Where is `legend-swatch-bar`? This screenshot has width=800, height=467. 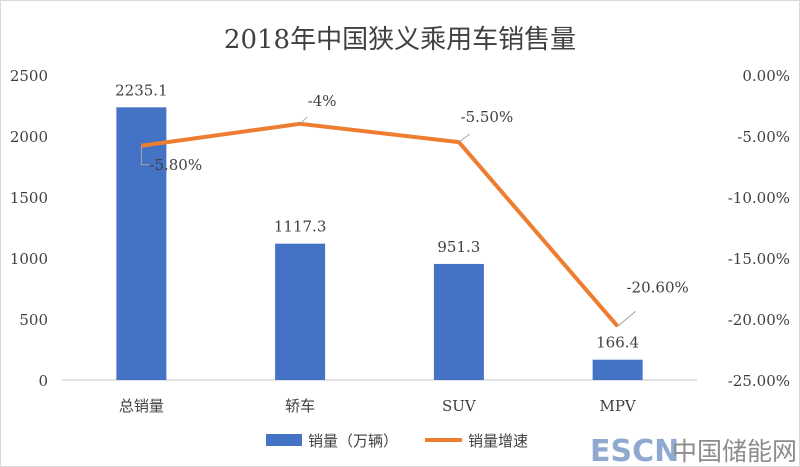 legend-swatch-bar is located at coordinates (284, 440).